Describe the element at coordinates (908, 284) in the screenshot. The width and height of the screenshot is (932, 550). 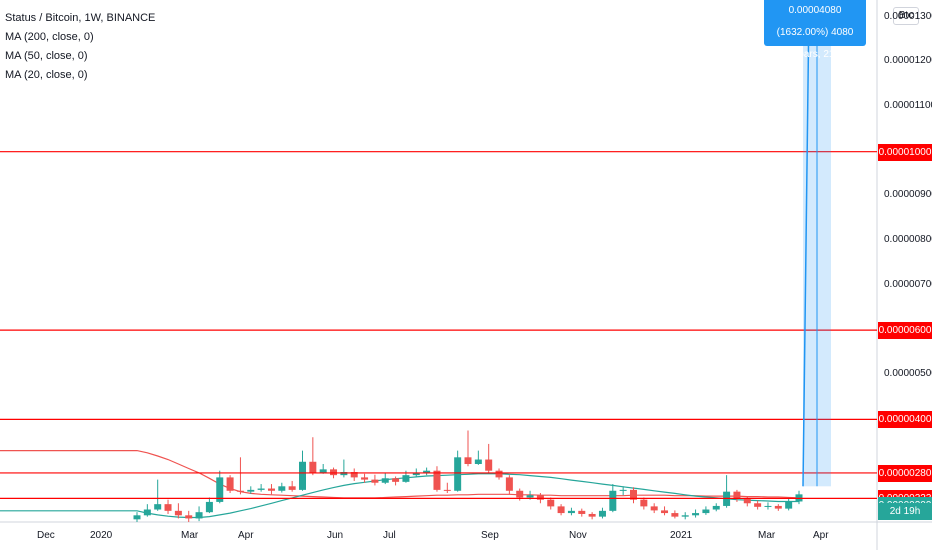
I see `y-tick-label: 0.00000700` at that location.